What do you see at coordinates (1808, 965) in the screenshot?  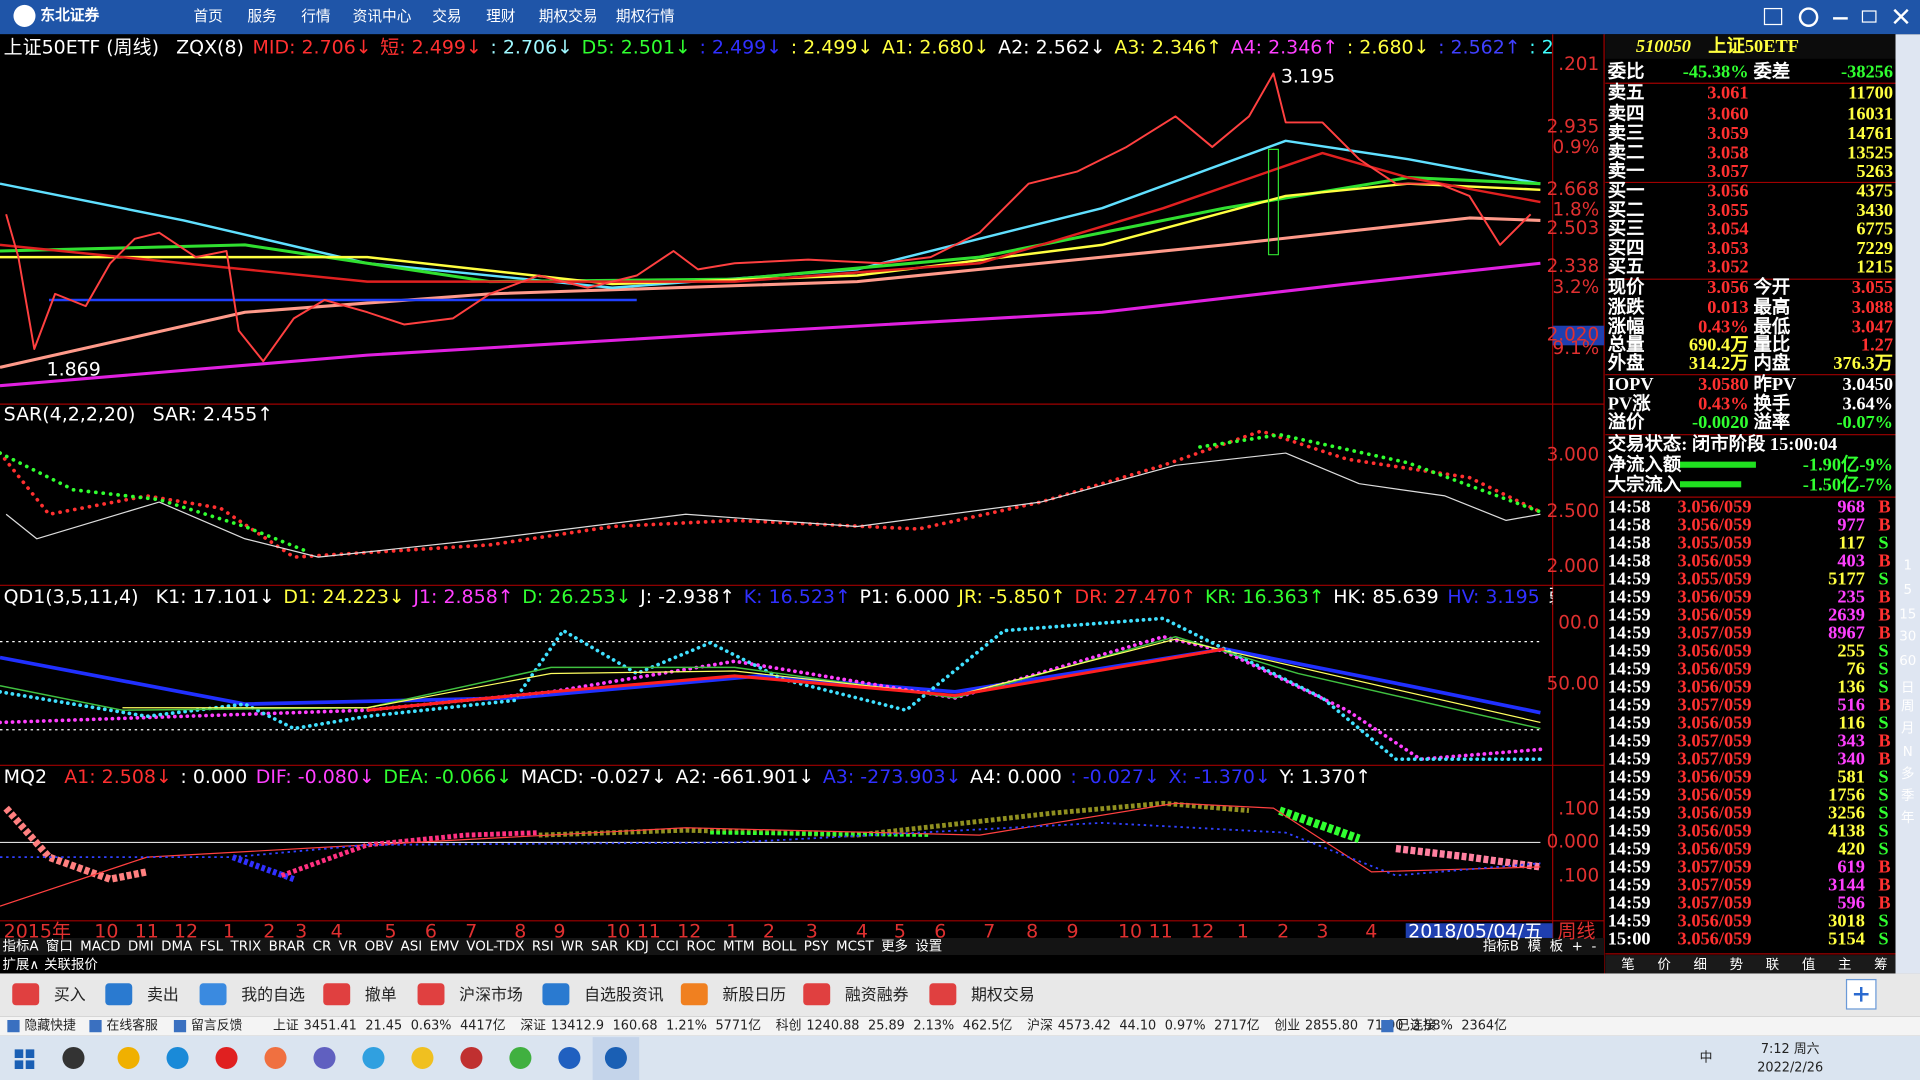 I see `quote-tab: 值` at bounding box center [1808, 965].